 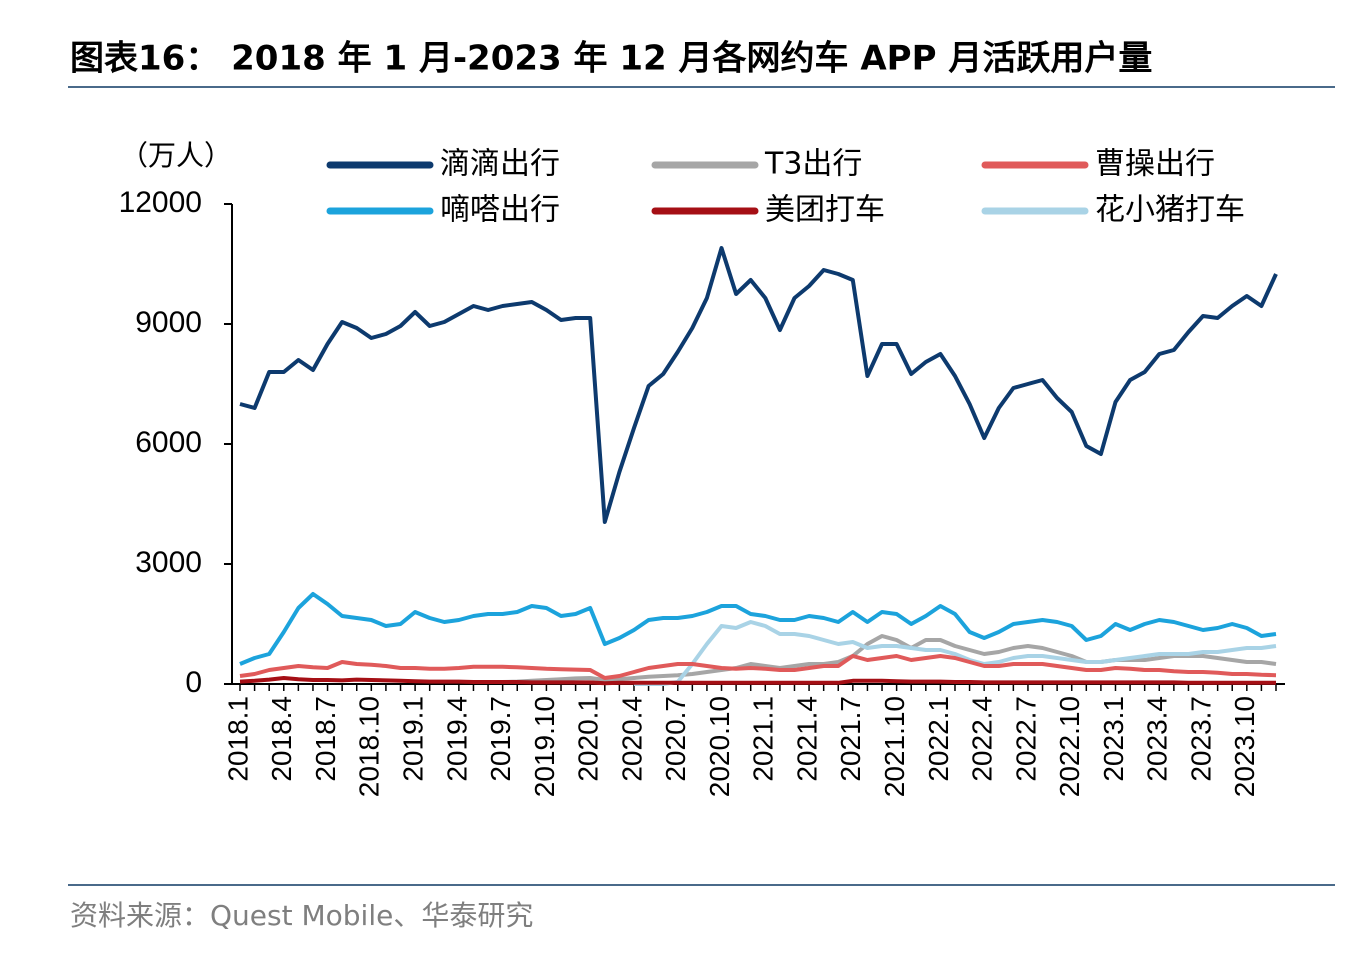 I want to click on x-tick-label: 2021.10, so click(x=894, y=746).